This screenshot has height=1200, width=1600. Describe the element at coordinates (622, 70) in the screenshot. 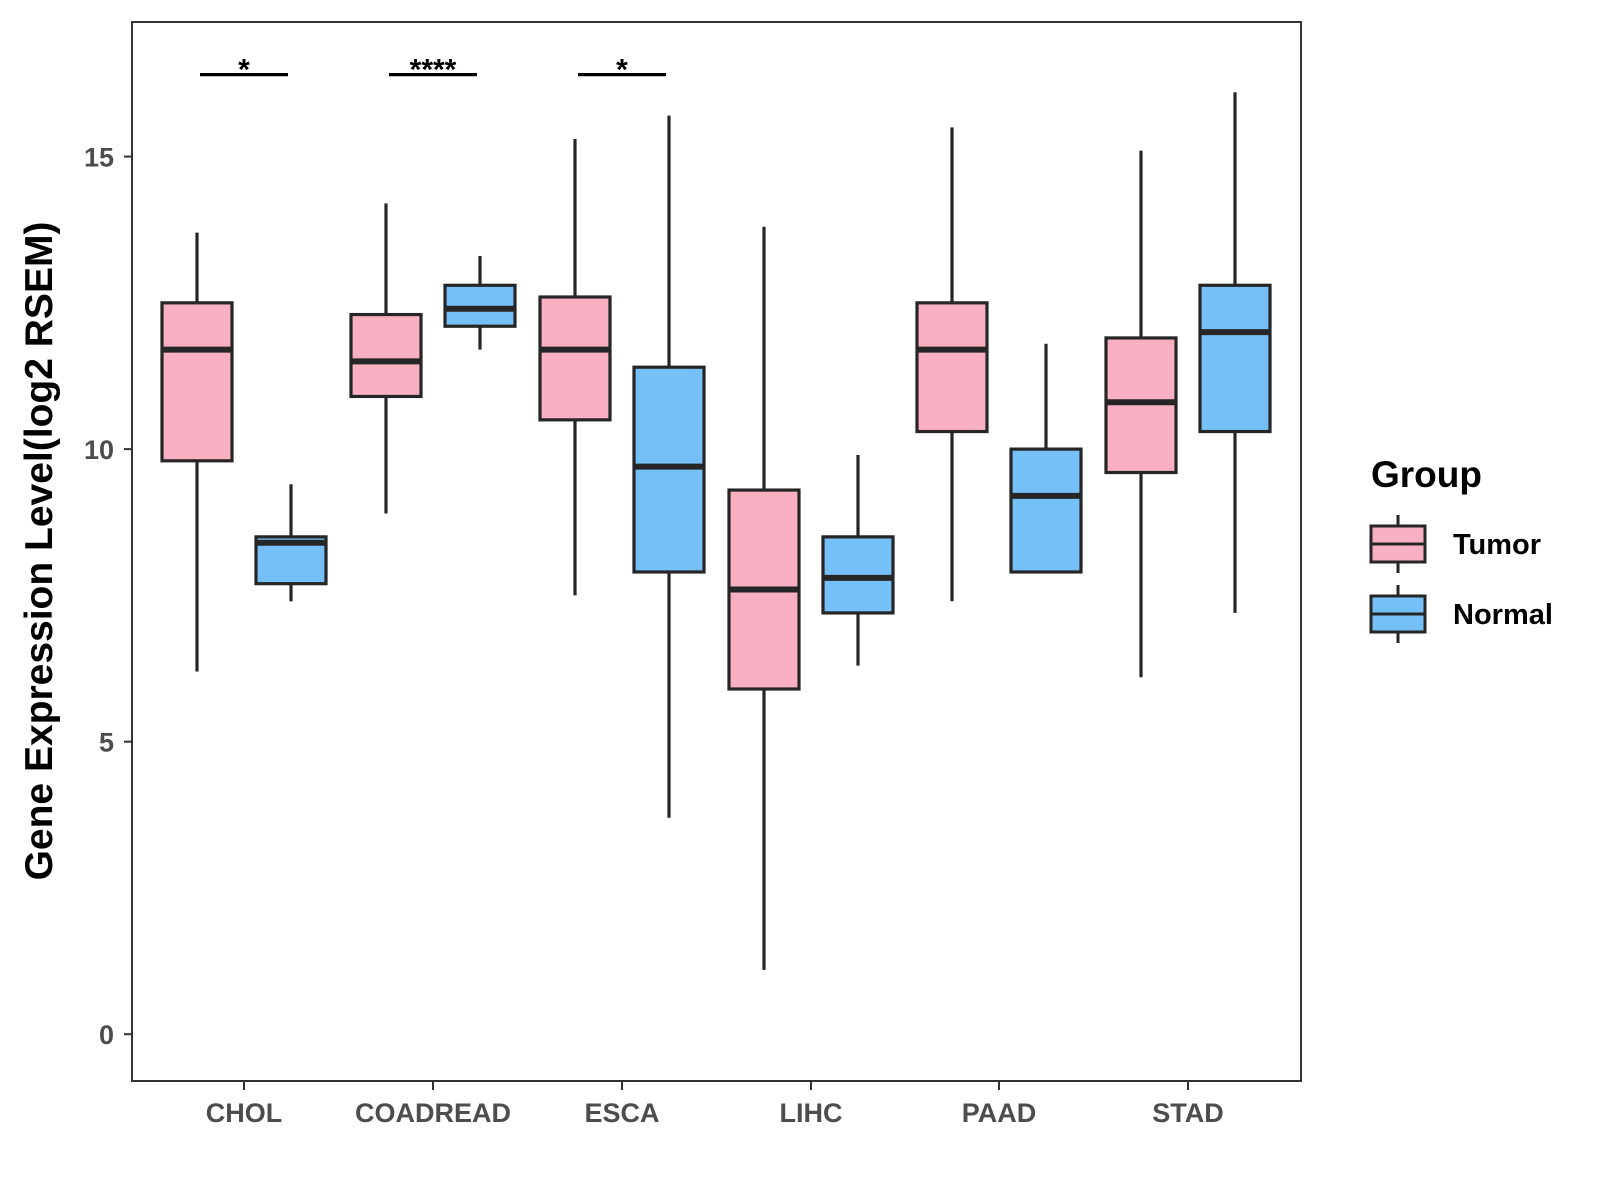

I see `significance-label-esca: *` at that location.